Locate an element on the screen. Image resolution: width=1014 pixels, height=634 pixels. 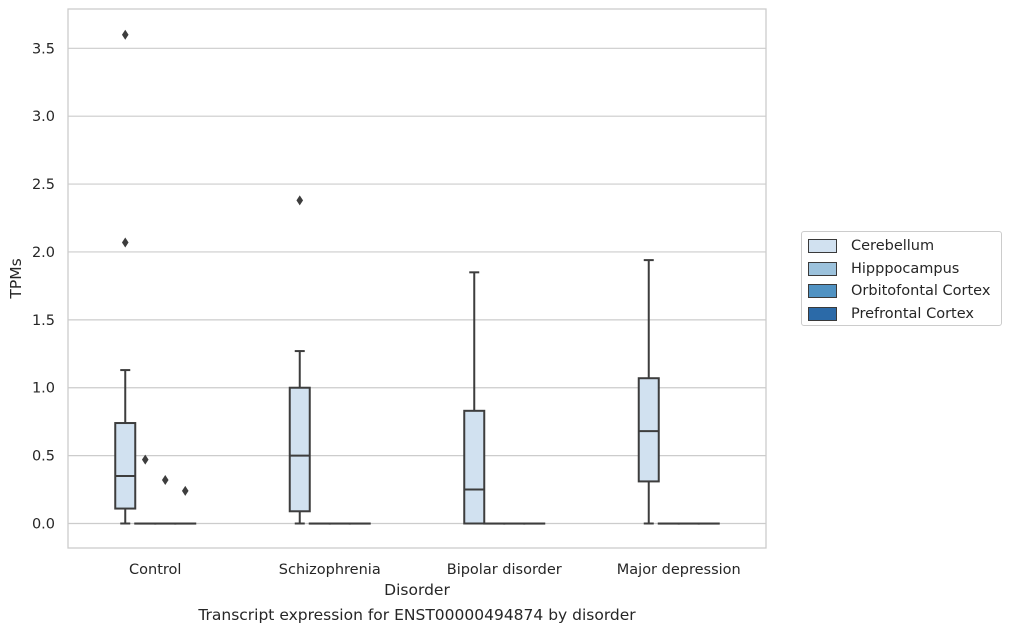
legend-label: Cerebellum is located at coordinates (893, 246).